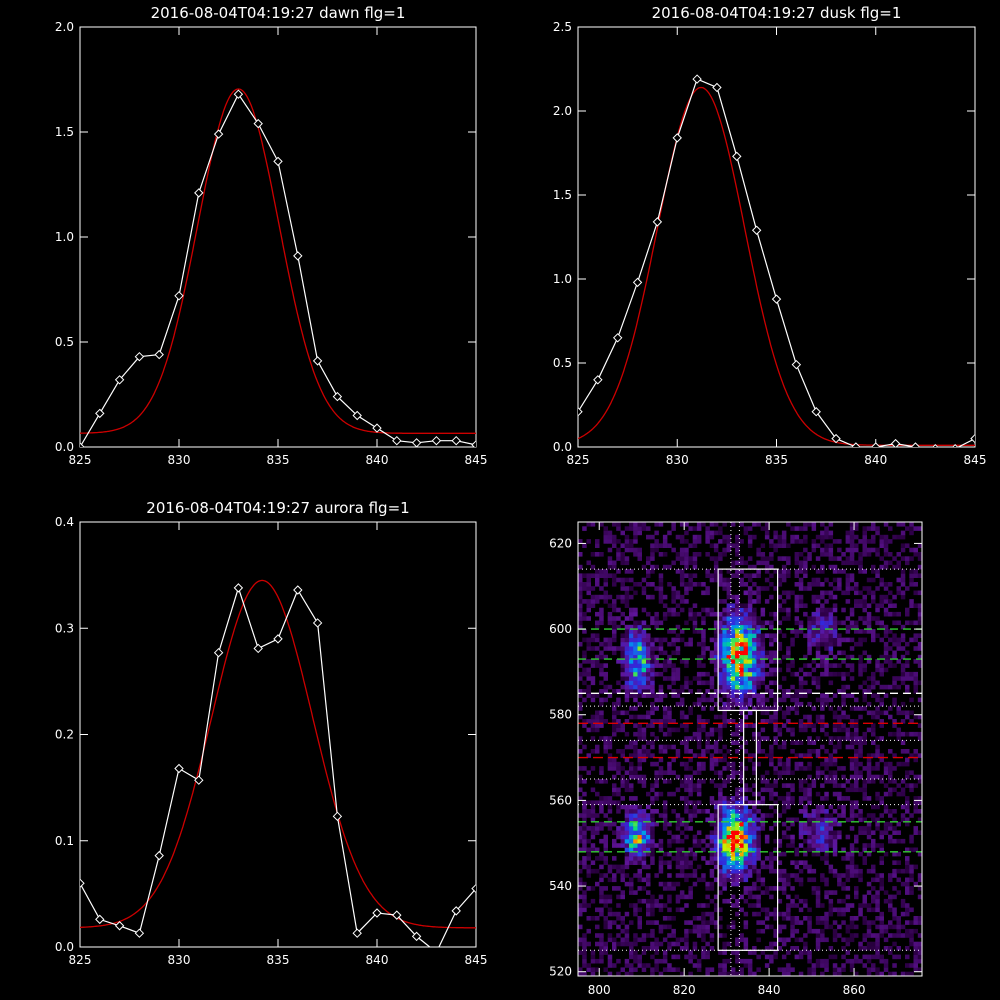 The height and width of the screenshot is (1000, 1000). Describe the element at coordinates (64, 841) in the screenshot. I see `y-tick-label: 0.1` at that location.